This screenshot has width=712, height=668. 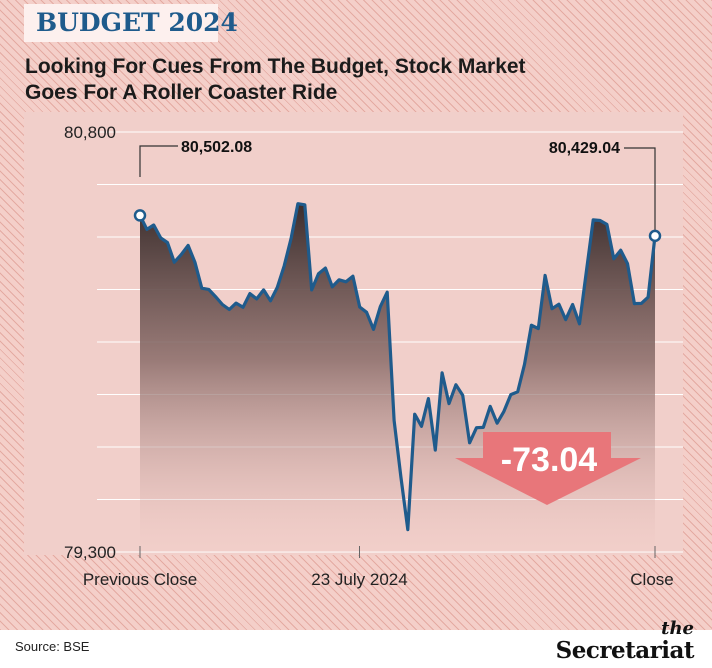 What do you see at coordinates (140, 579) in the screenshot?
I see `x-tick-label: Previous Close` at bounding box center [140, 579].